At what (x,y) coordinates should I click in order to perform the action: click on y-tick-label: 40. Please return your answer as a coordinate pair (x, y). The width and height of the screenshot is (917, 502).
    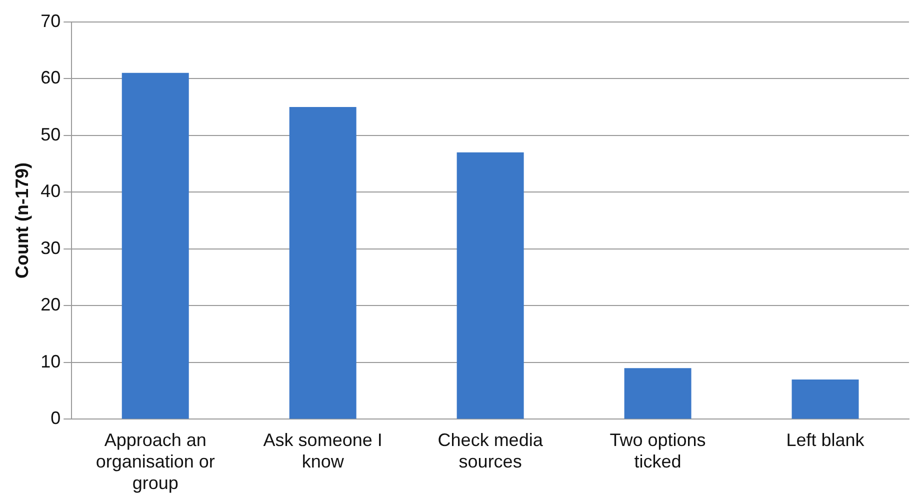
    Looking at the image, I should click on (50, 191).